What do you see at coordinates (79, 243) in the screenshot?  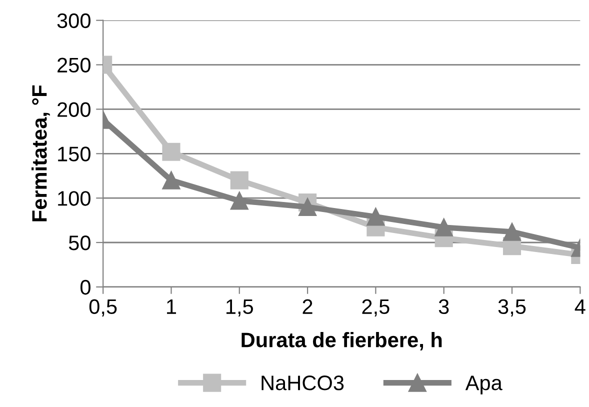 I see `y-tick-label: 50` at bounding box center [79, 243].